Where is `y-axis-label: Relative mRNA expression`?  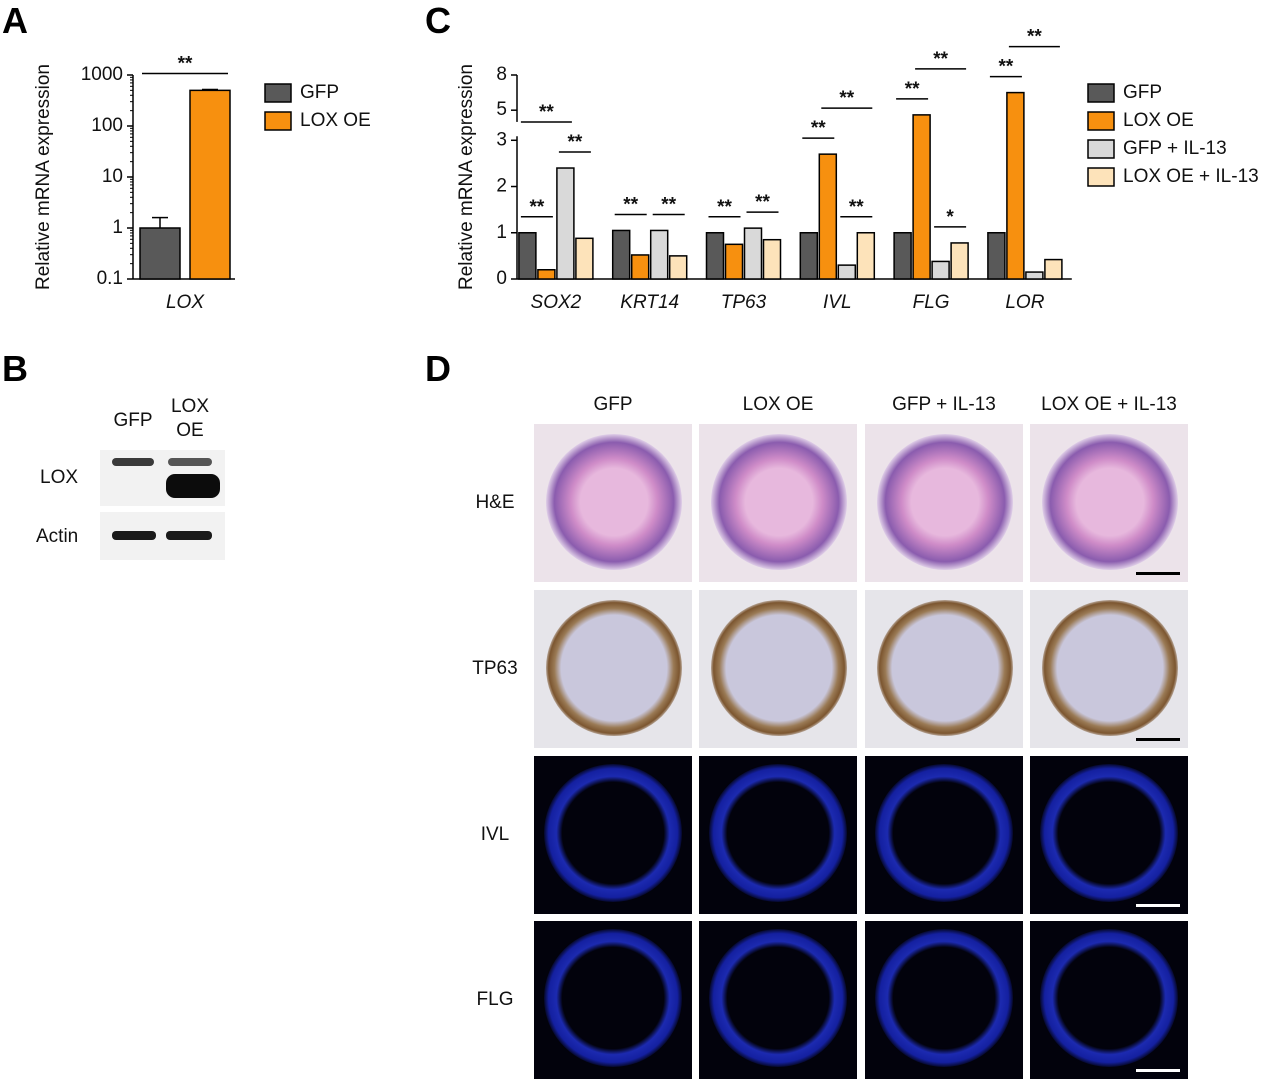 y-axis-label: Relative mRNA expression is located at coordinates (466, 177).